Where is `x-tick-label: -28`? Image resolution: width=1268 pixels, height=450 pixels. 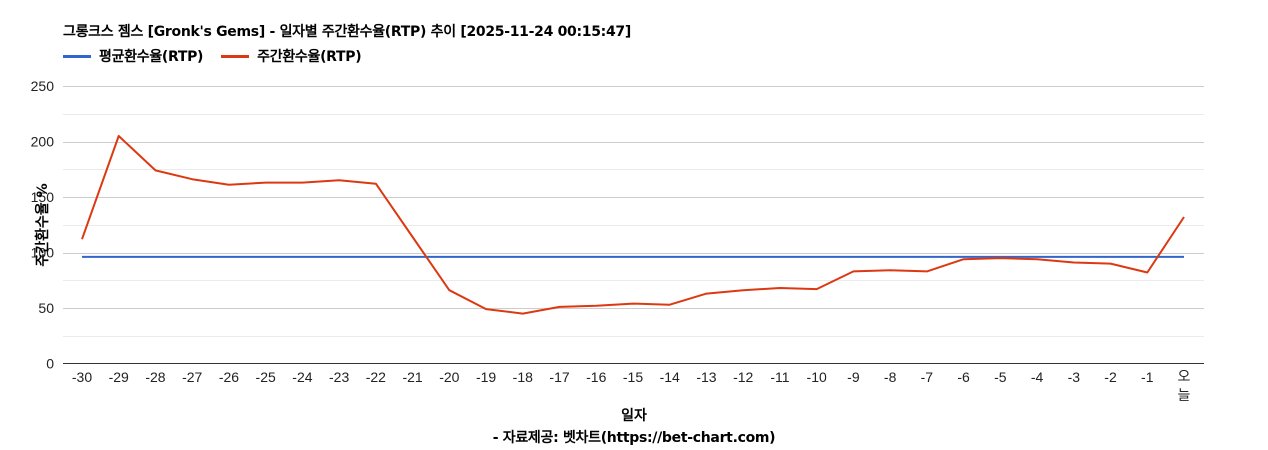 x-tick-label: -28 is located at coordinates (155, 377).